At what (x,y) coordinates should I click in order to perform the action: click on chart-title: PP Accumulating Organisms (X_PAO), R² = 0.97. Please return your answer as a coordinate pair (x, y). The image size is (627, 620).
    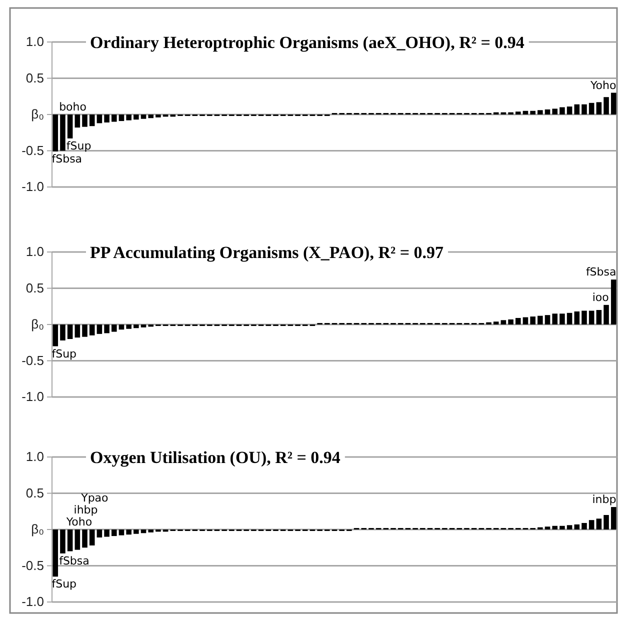
    Looking at the image, I should click on (267, 252).